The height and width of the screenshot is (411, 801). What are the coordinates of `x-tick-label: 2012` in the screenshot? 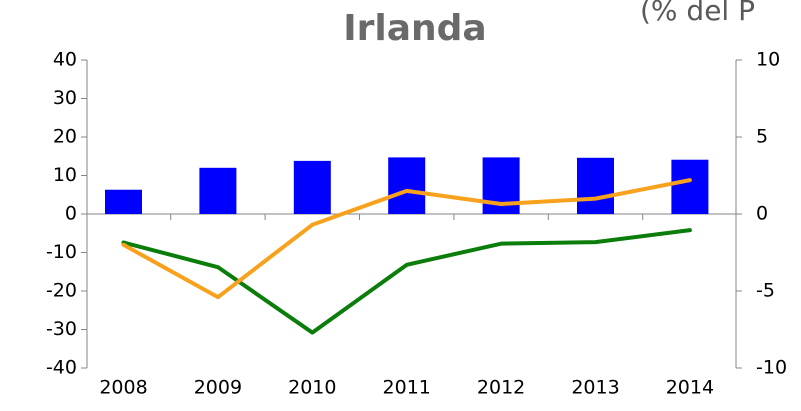 It's located at (501, 388).